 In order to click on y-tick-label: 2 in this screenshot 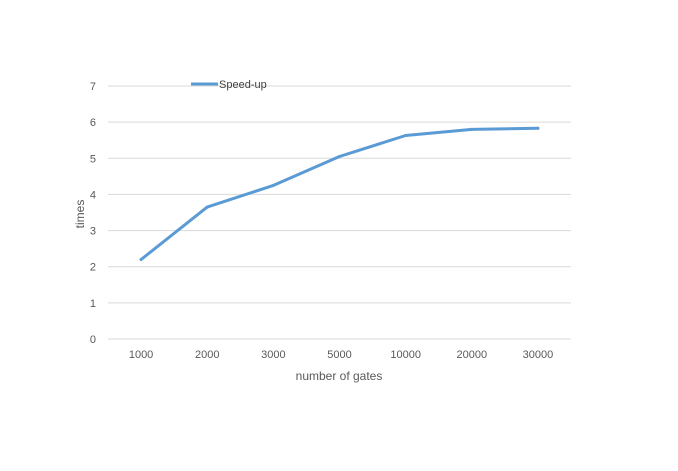, I will do `click(93, 268)`.